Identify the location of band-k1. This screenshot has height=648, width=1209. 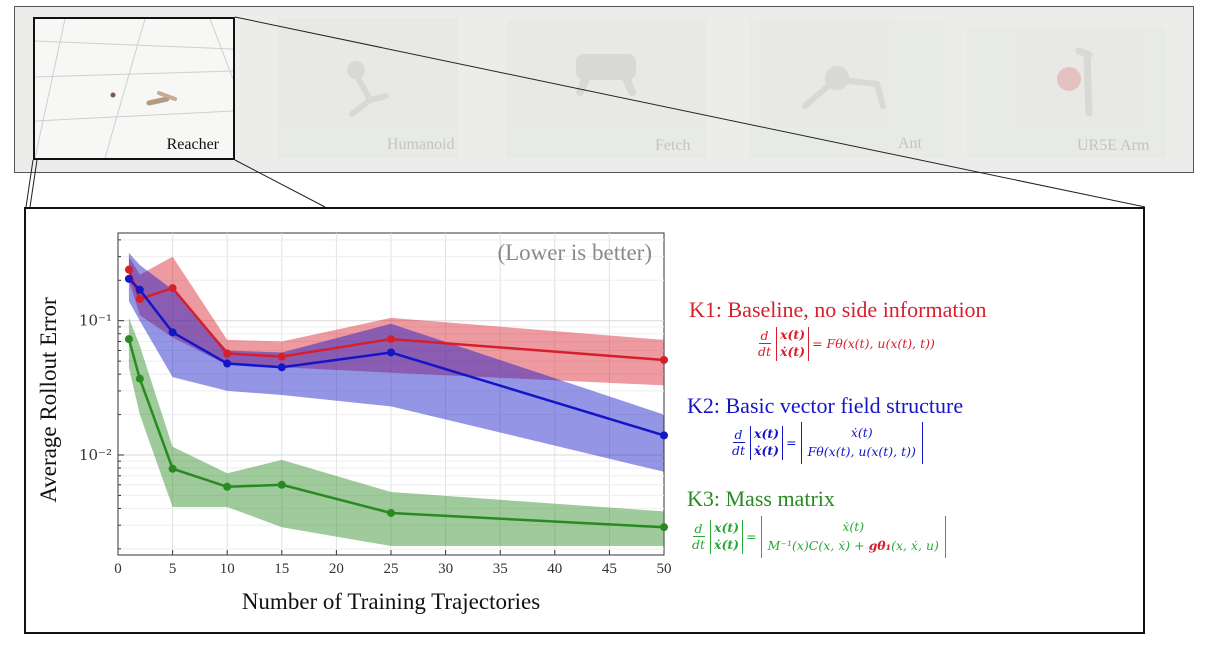
(396, 321).